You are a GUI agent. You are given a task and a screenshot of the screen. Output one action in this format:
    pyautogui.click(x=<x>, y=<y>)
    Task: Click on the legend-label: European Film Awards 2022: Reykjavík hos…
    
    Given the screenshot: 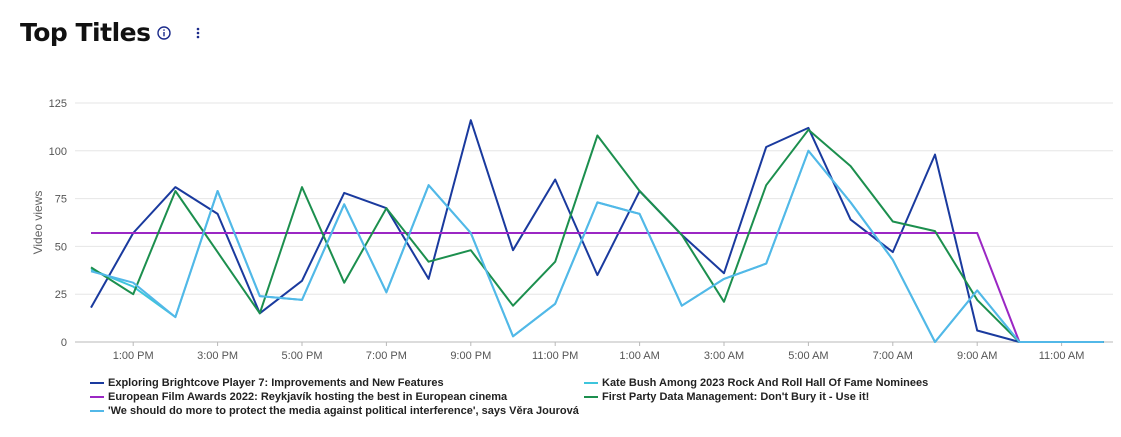 What is the action you would take?
    pyautogui.click(x=308, y=397)
    